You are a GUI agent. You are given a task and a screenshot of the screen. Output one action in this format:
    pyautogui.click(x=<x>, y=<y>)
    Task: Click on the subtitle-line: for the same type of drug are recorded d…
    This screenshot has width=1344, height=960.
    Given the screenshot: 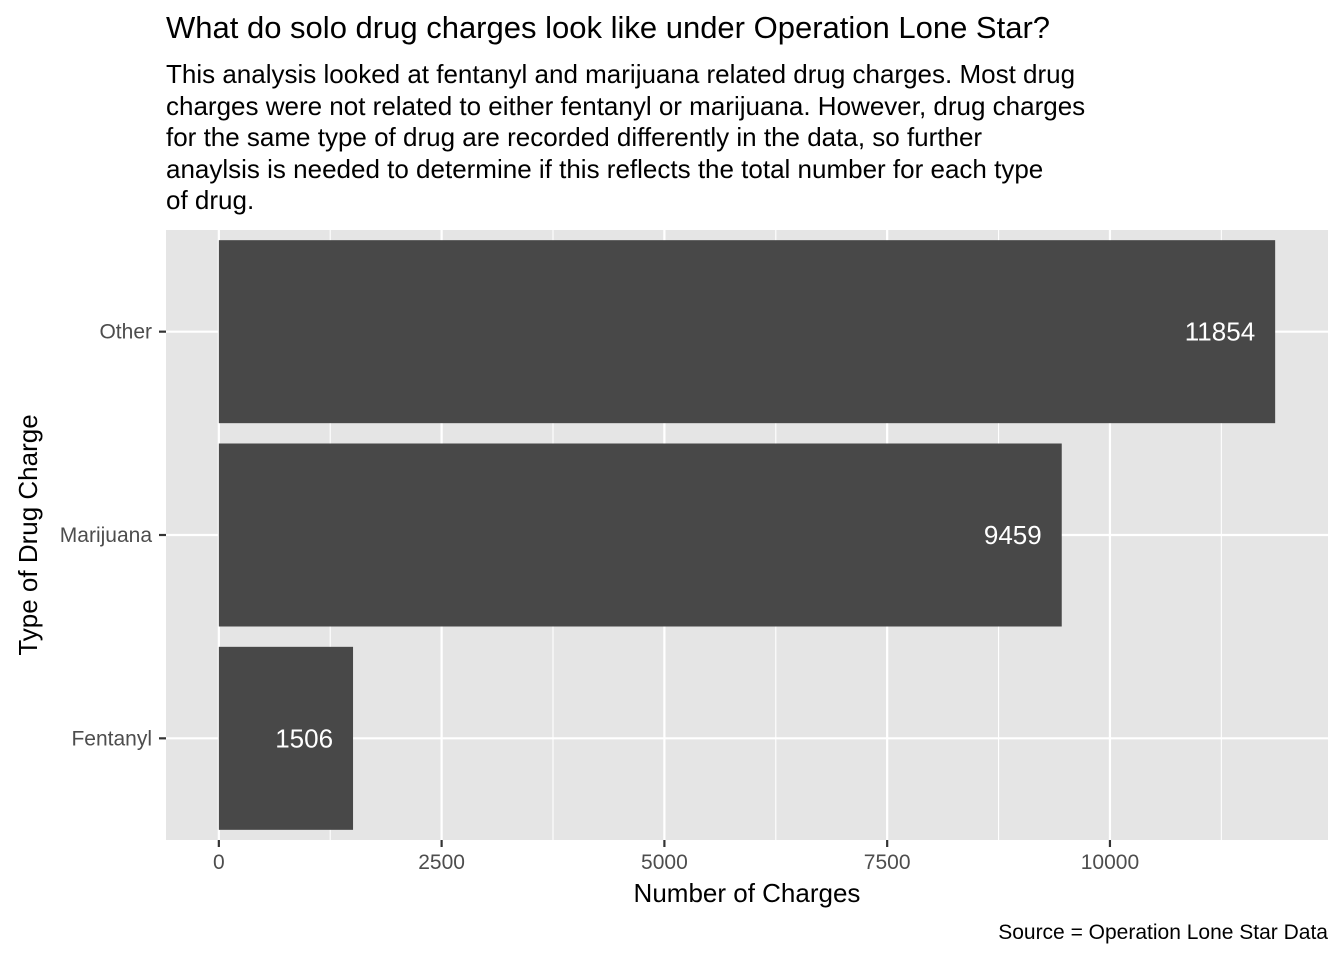 What is the action you would take?
    pyautogui.click(x=574, y=137)
    